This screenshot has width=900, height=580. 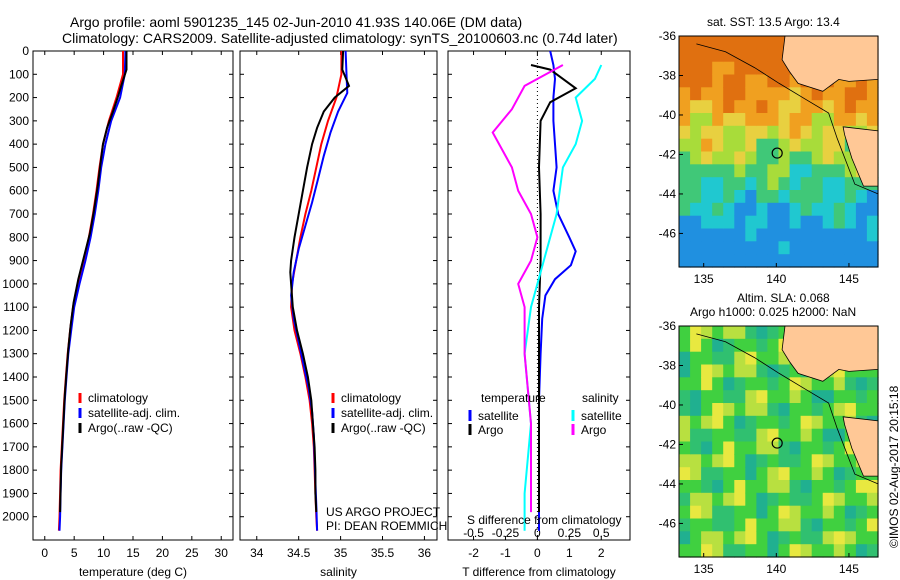 I want to click on depth-tick-label: 800, so click(x=19, y=237).